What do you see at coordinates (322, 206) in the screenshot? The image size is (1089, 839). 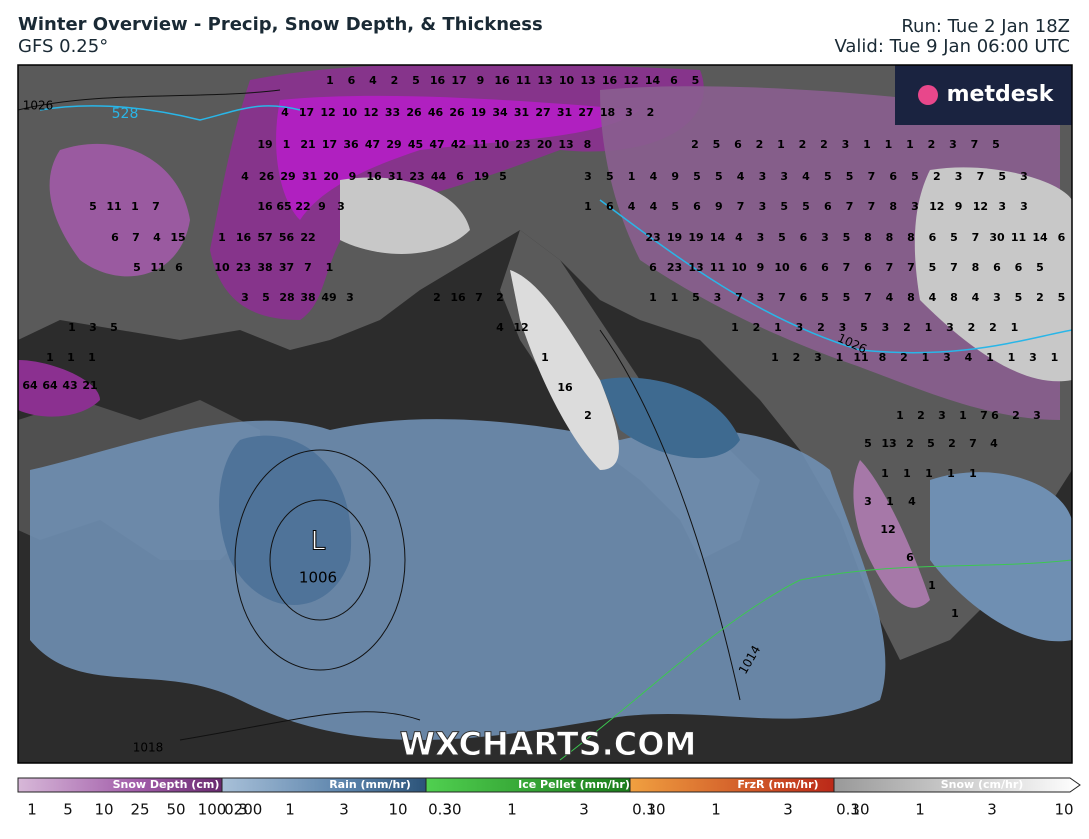 I see `snow-depth-value: 9` at bounding box center [322, 206].